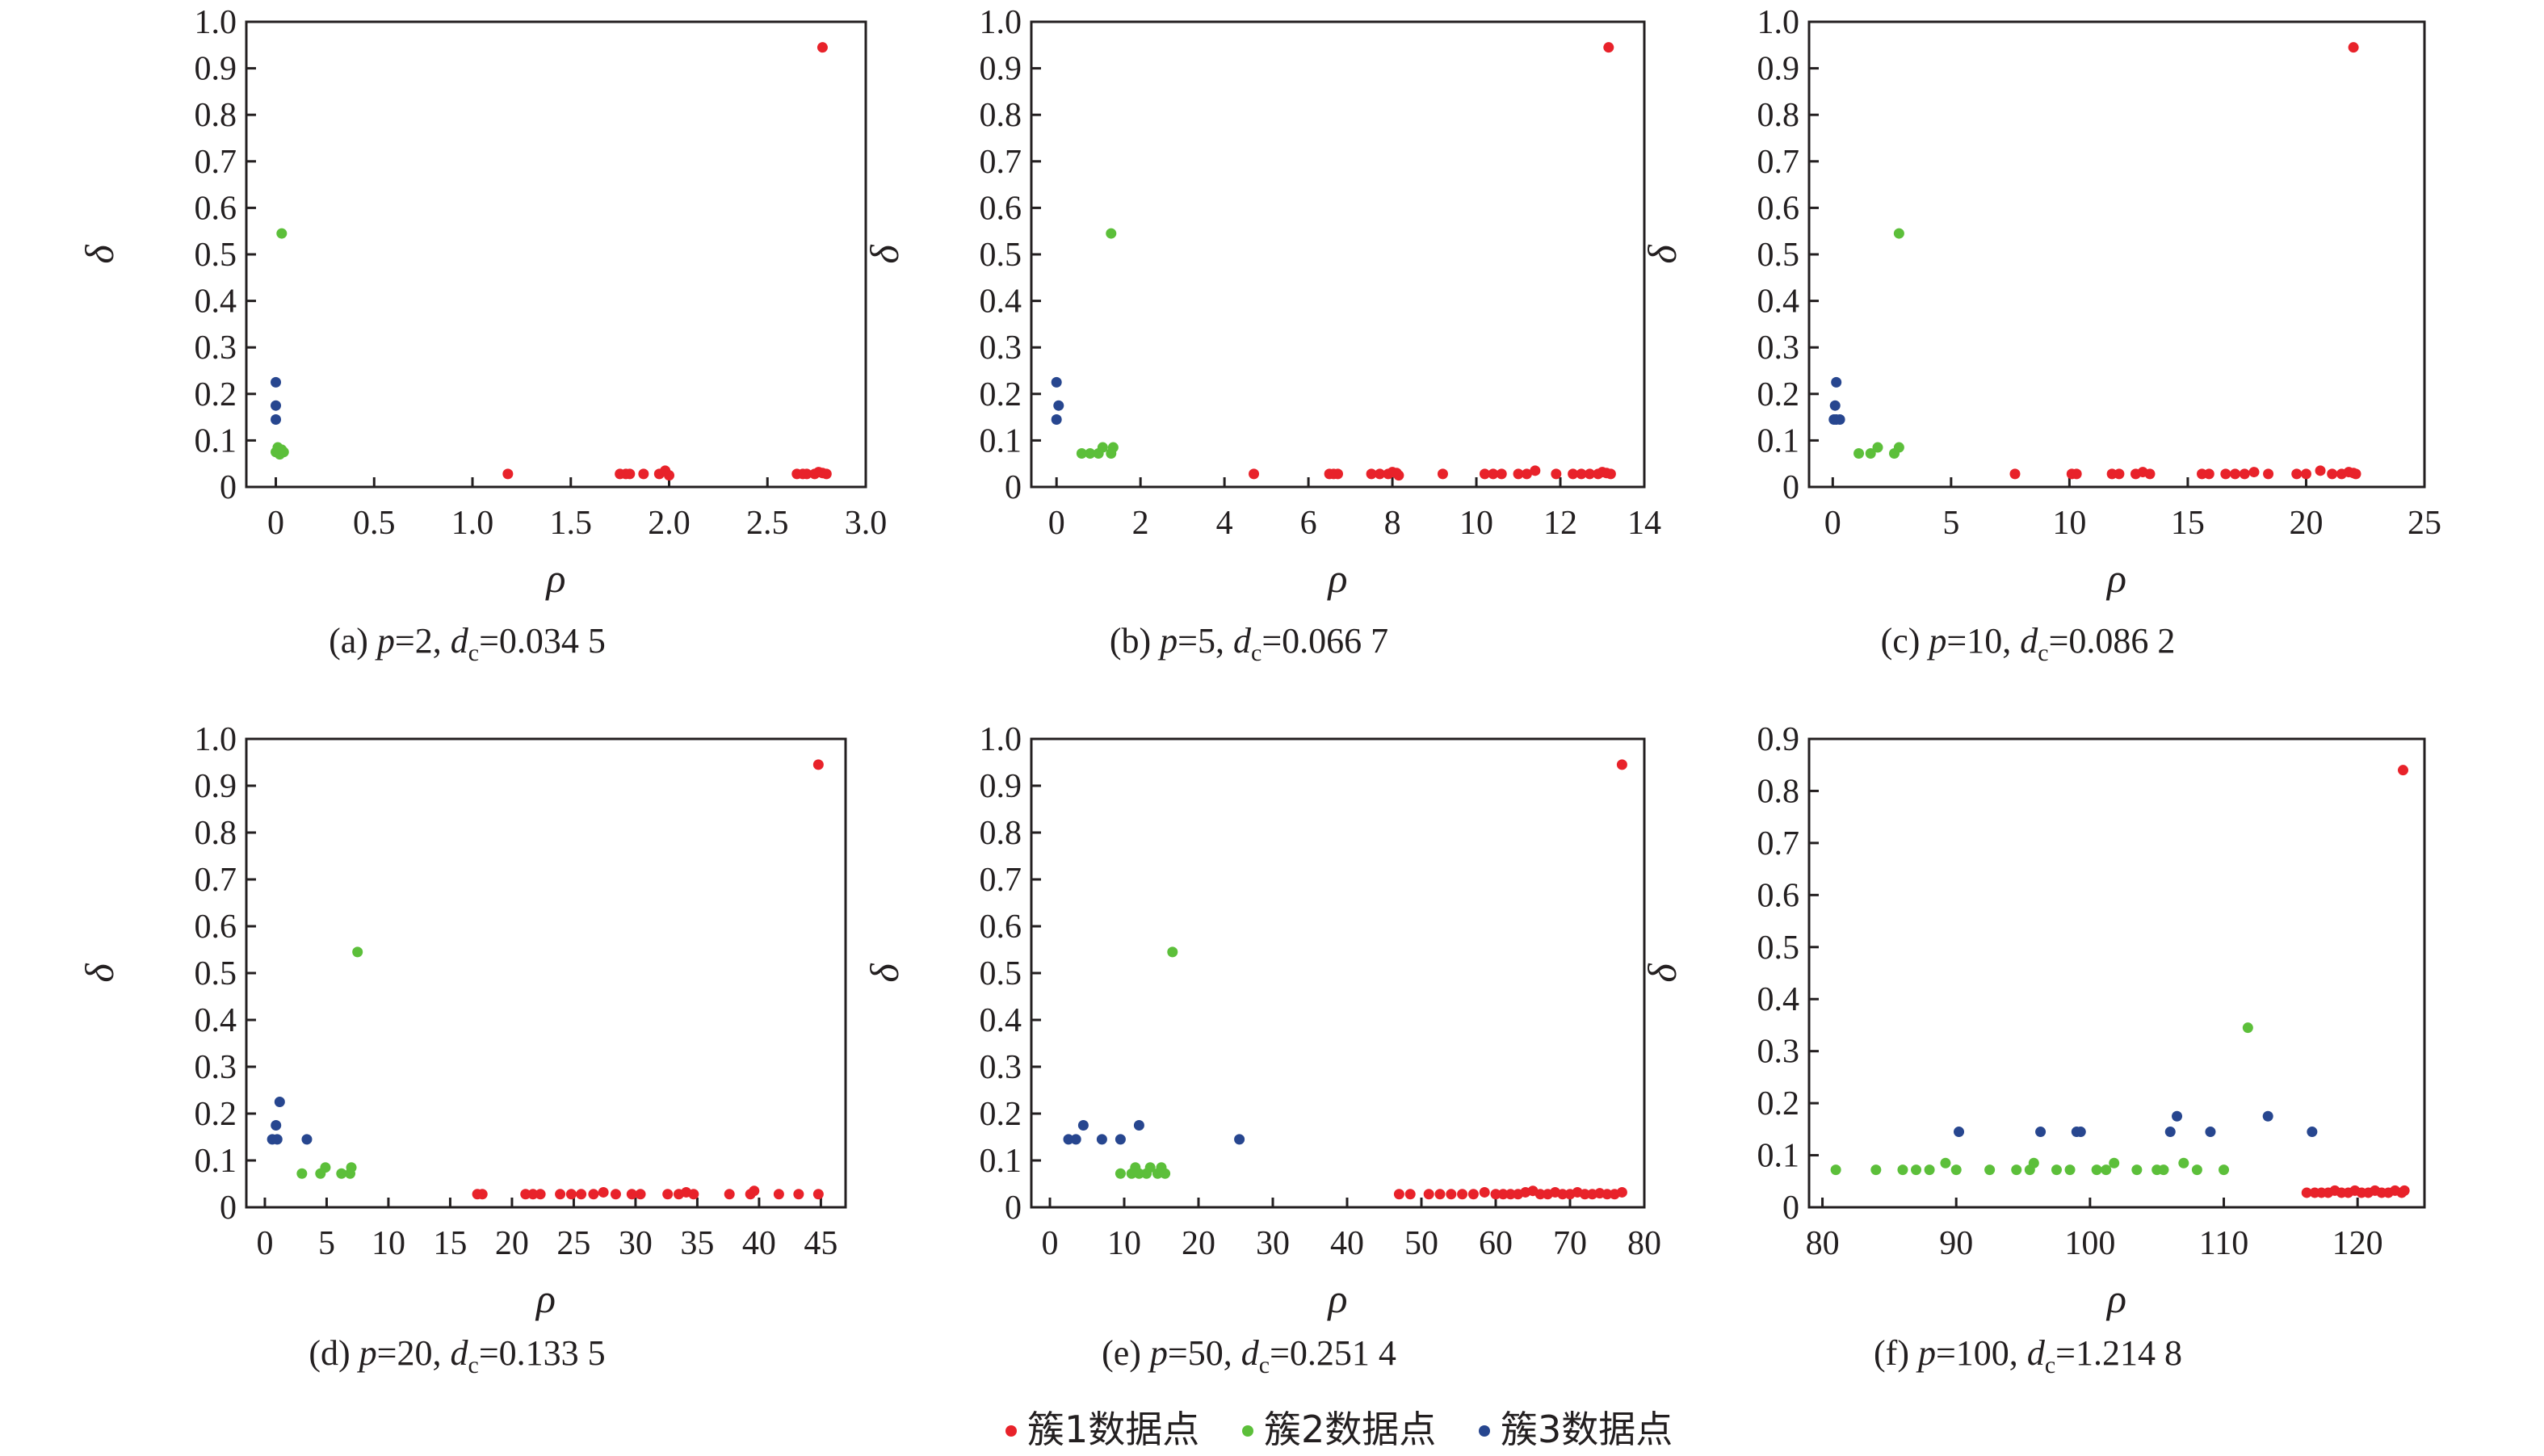 The height and width of the screenshot is (1456, 2544). What do you see at coordinates (1956, 1243) in the screenshot?
I see `x-tick-label: 90` at bounding box center [1956, 1243].